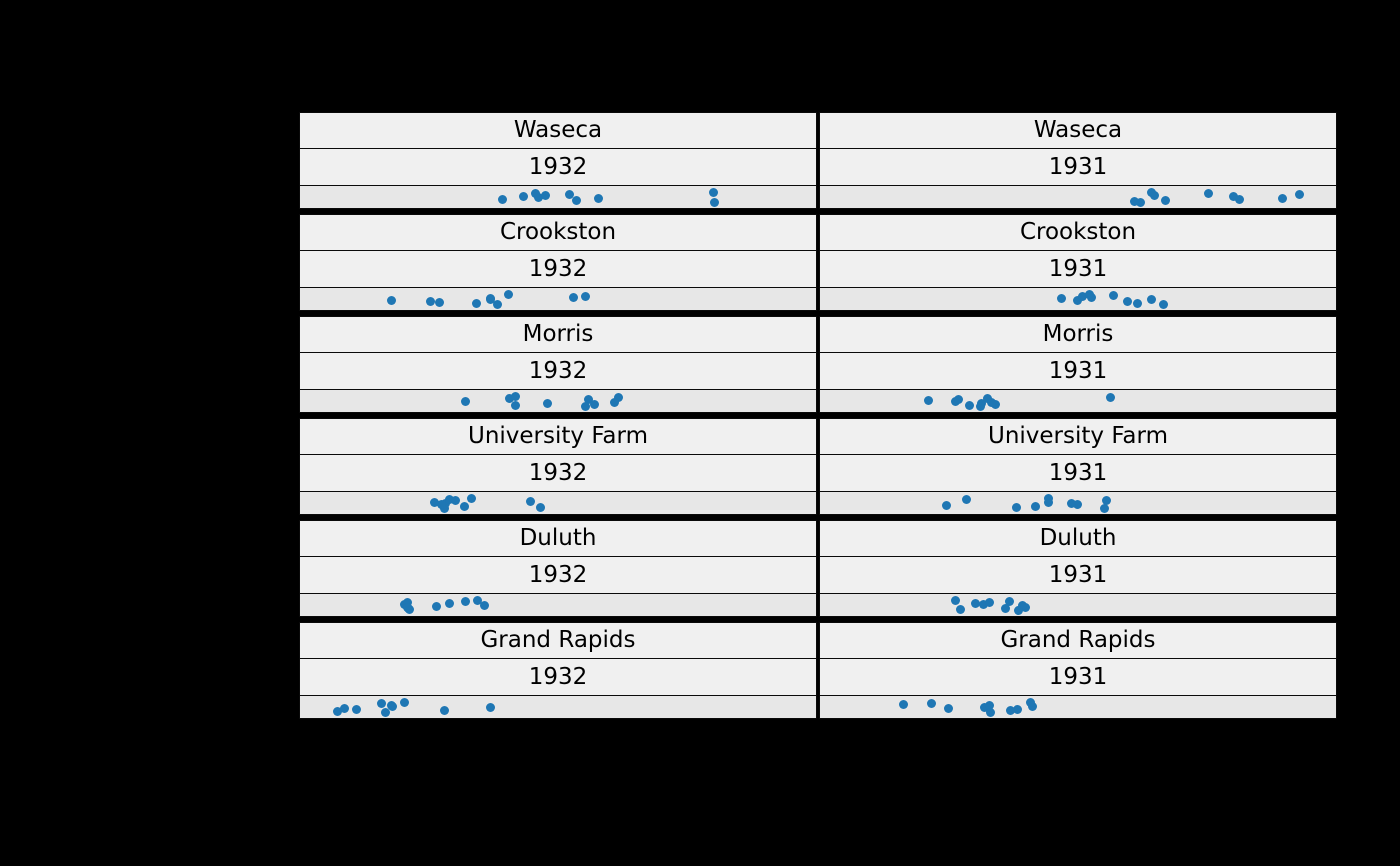  I want to click on facet: University Farm 1931, so click(1078, 466).